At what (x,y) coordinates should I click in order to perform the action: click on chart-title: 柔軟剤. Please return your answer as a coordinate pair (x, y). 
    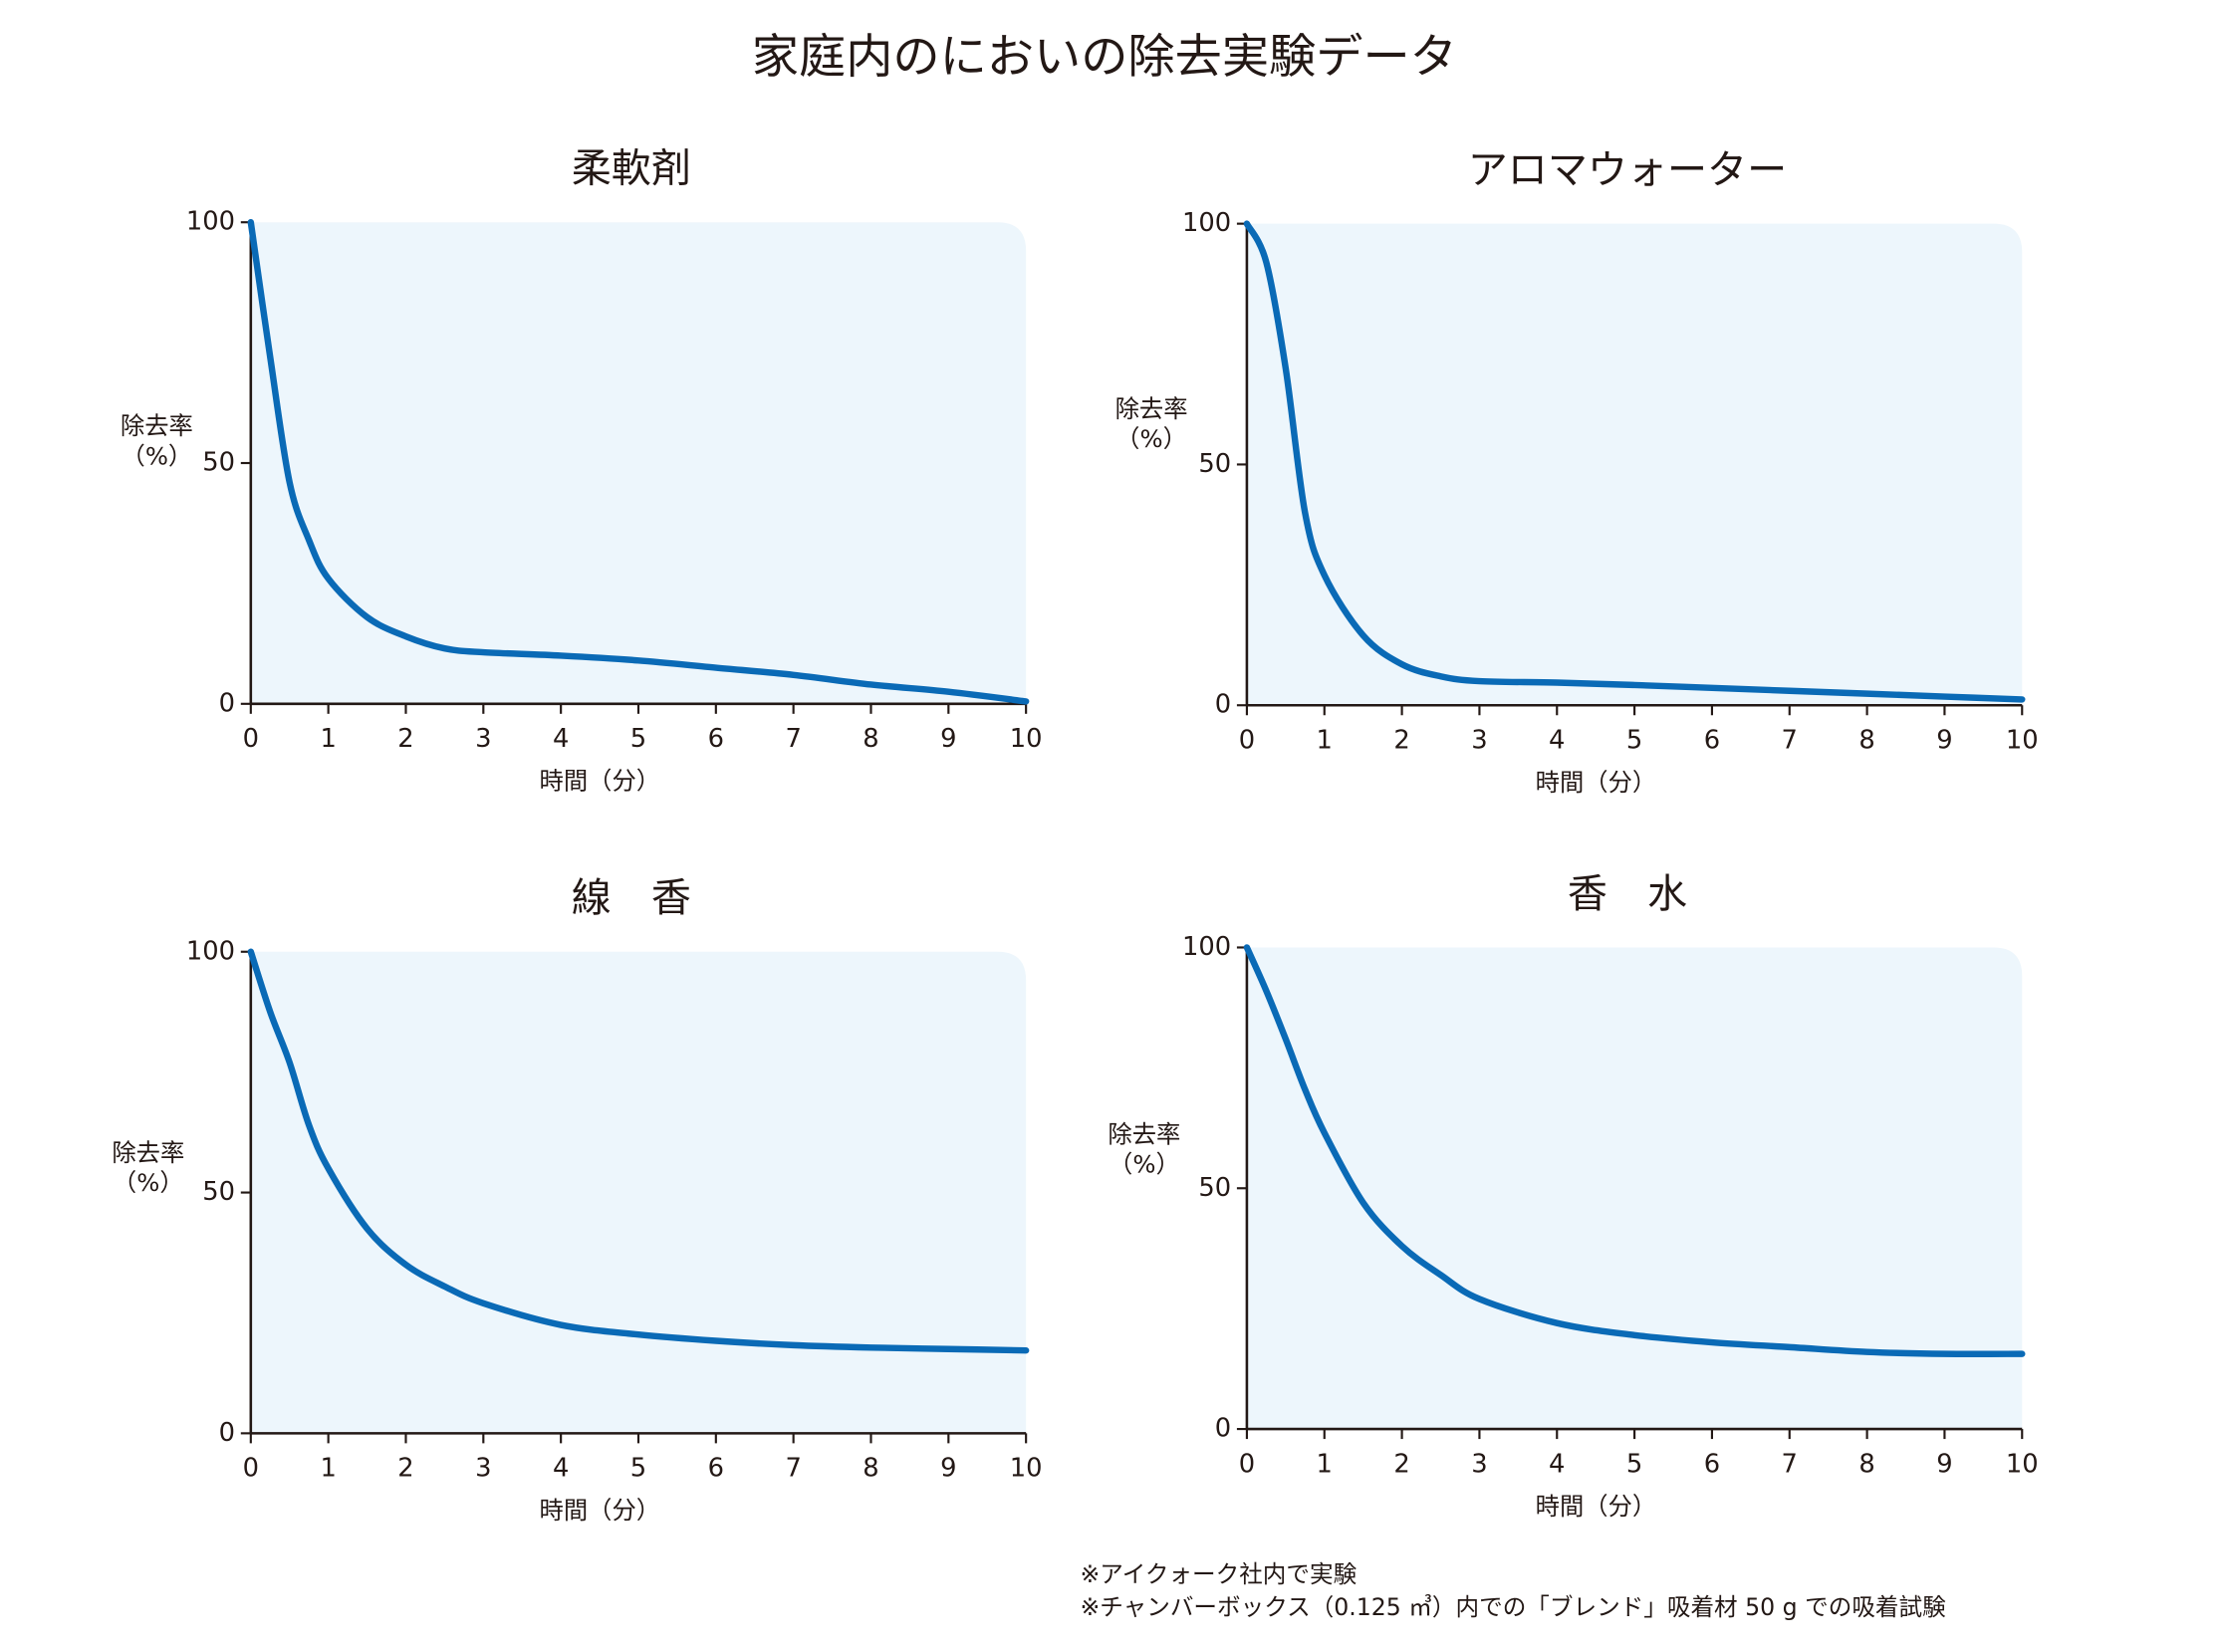
    Looking at the image, I should click on (631, 169).